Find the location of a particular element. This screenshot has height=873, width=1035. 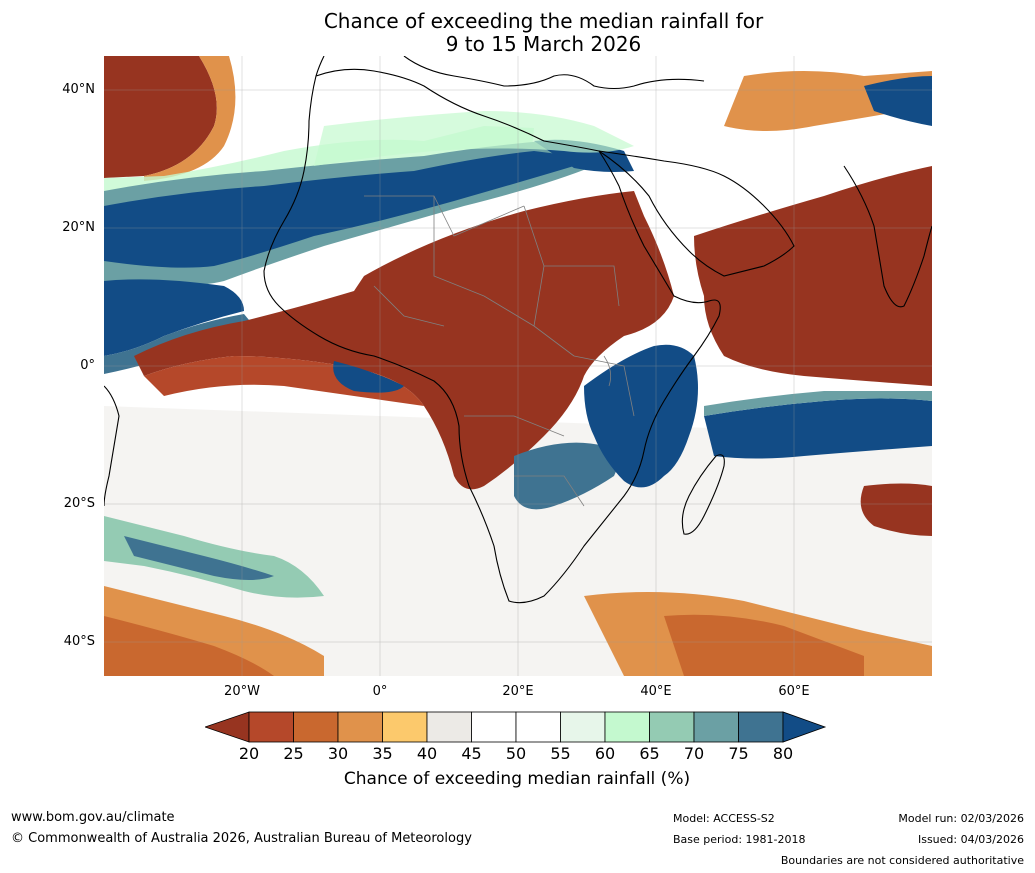

field-indian-ocean-wet is located at coordinates (818, 428).